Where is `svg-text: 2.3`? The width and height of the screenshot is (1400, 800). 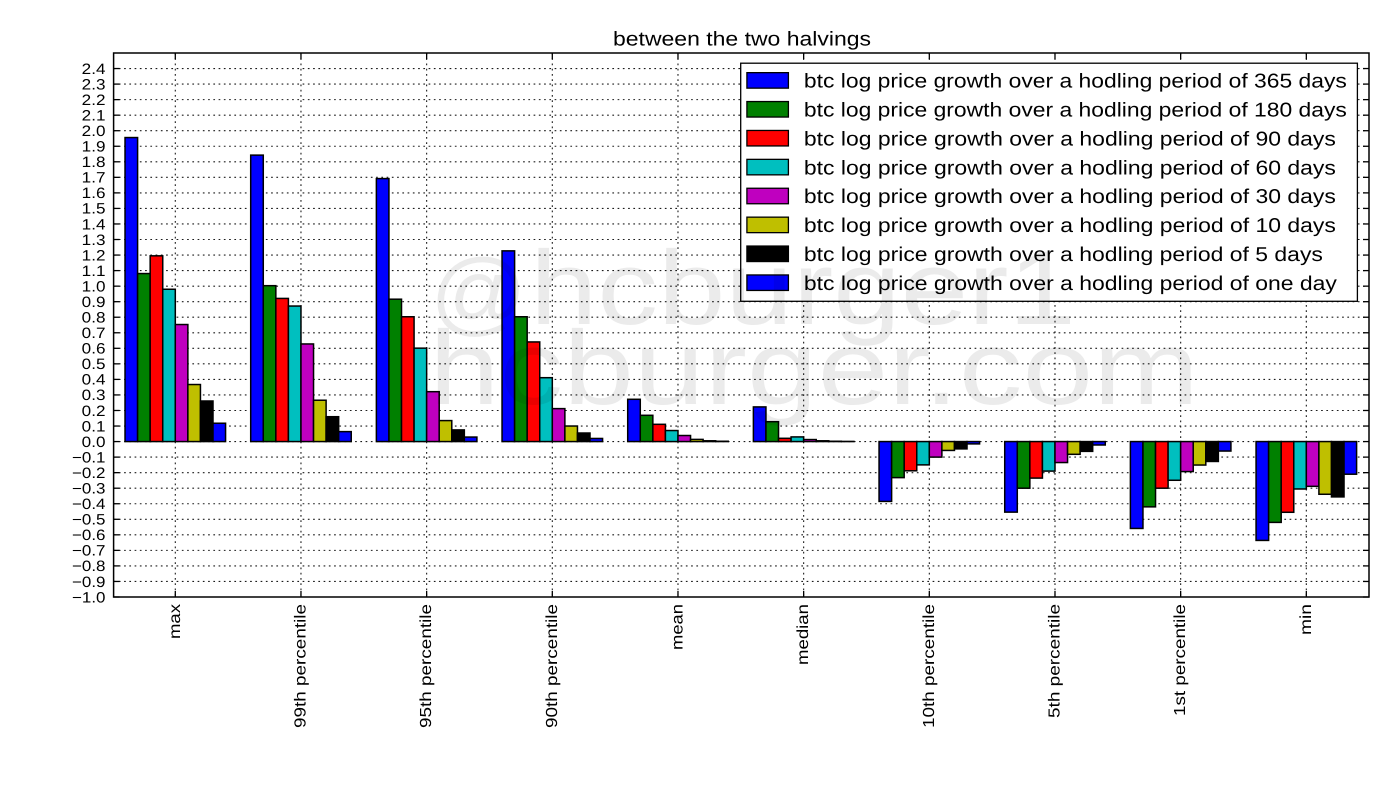 svg-text: 2.3 is located at coordinates (94, 84).